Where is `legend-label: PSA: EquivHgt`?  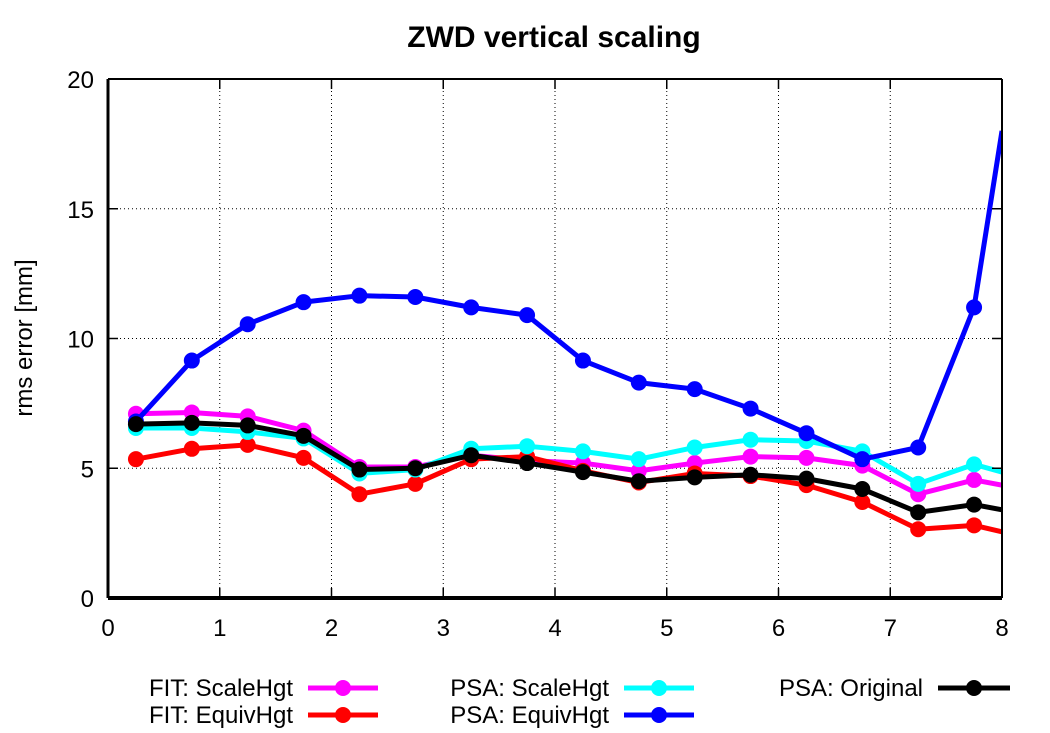 legend-label: PSA: EquivHgt is located at coordinates (529, 715).